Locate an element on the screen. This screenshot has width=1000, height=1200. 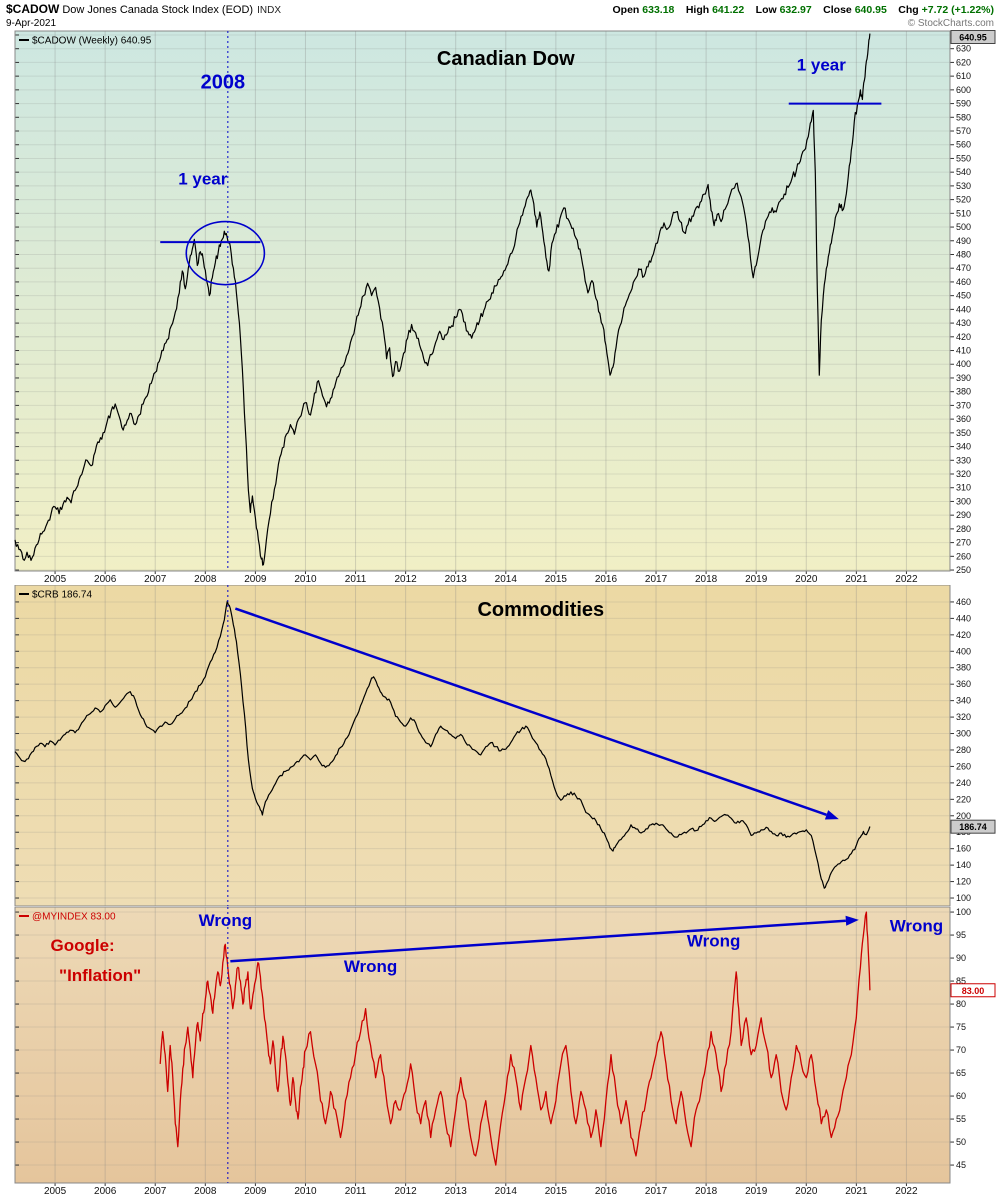
svg-text: 460 is located at coordinates (963, 602).